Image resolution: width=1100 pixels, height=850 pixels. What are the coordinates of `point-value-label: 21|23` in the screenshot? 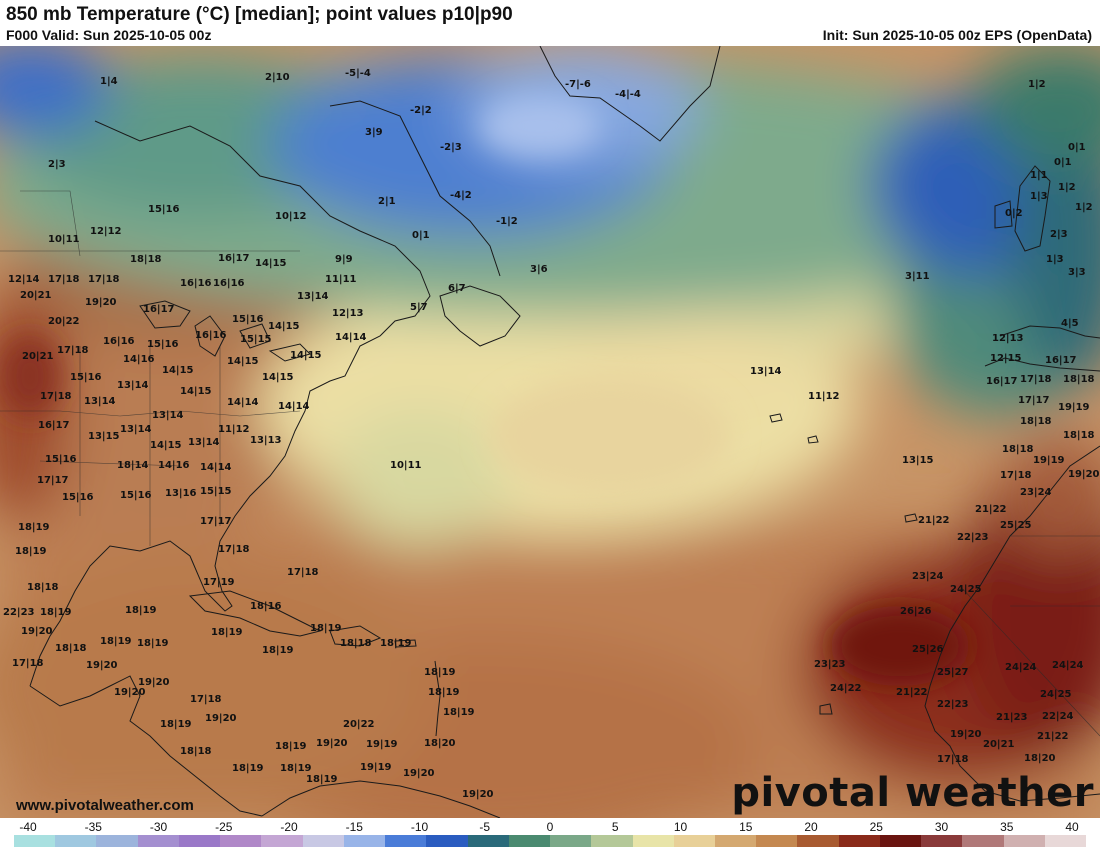 It's located at (1012, 717).